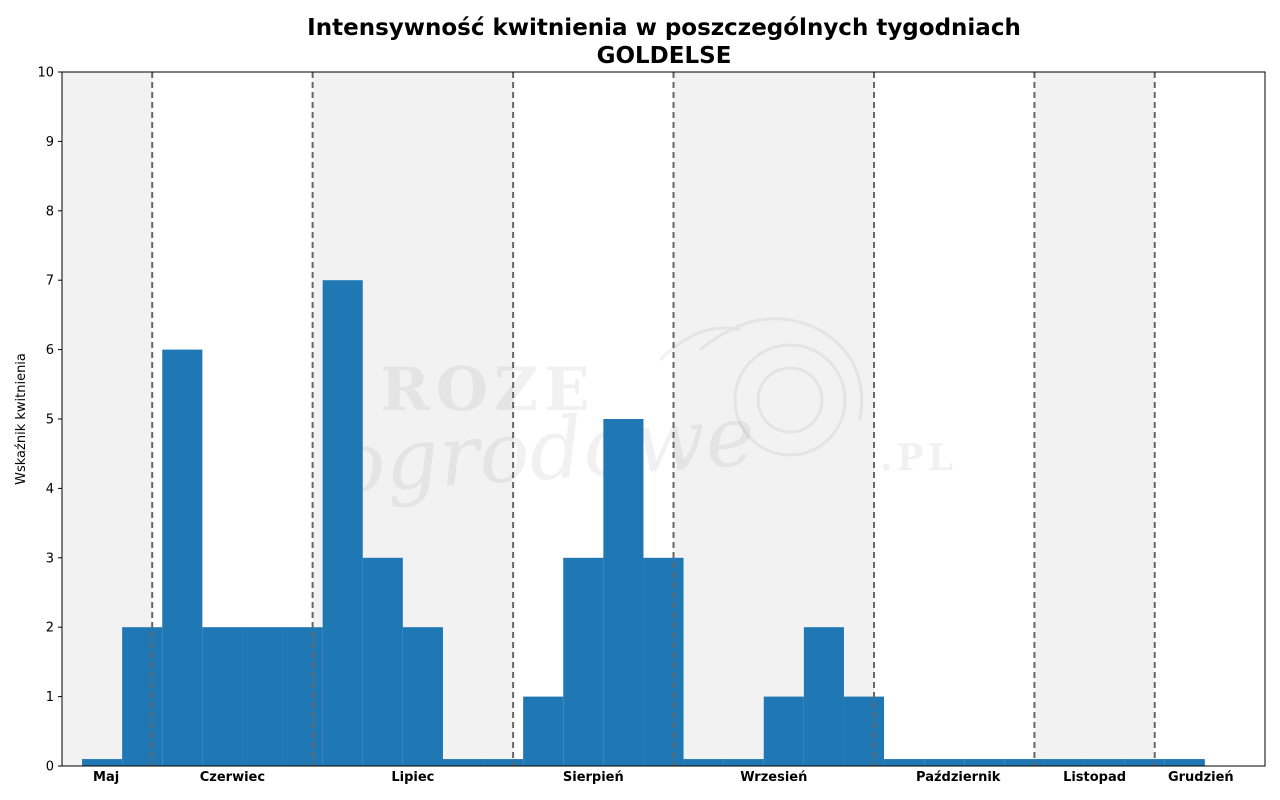 This screenshot has height=800, width=1280. What do you see at coordinates (45, 73) in the screenshot?
I see `y-tick-label-10: 10` at bounding box center [45, 73].